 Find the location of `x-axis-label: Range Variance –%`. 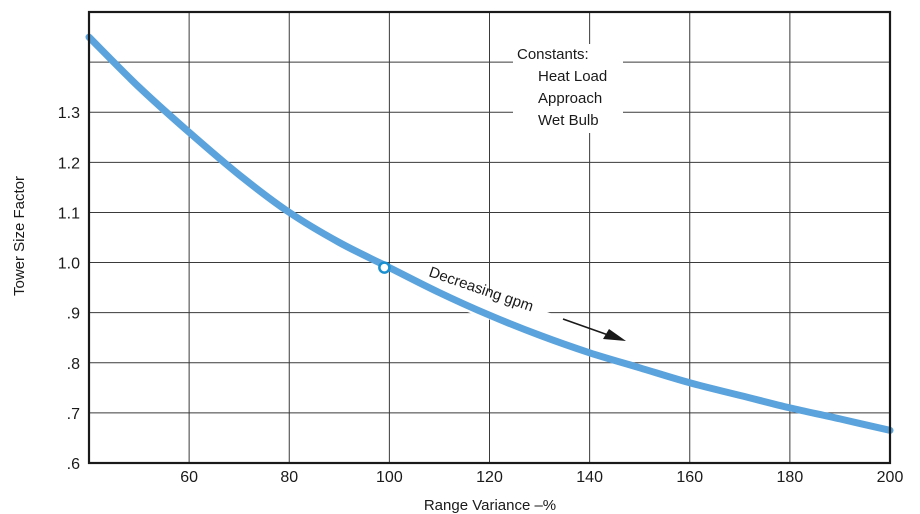

x-axis-label: Range Variance –% is located at coordinates (490, 505).